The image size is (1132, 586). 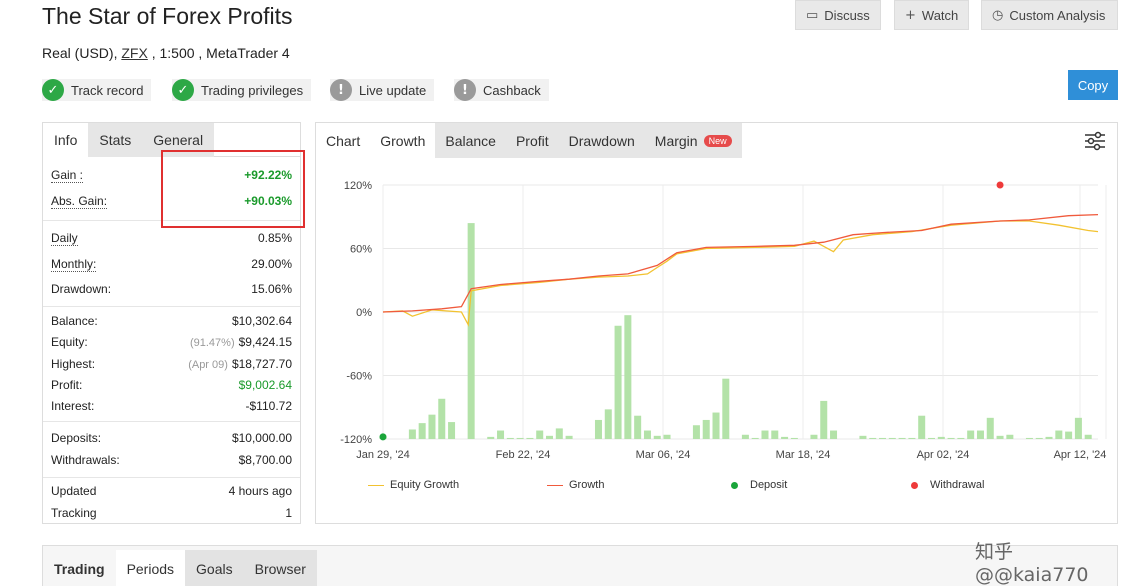 I want to click on custom-analysis-button: ◷ Custom Analysis, so click(x=1049, y=15).